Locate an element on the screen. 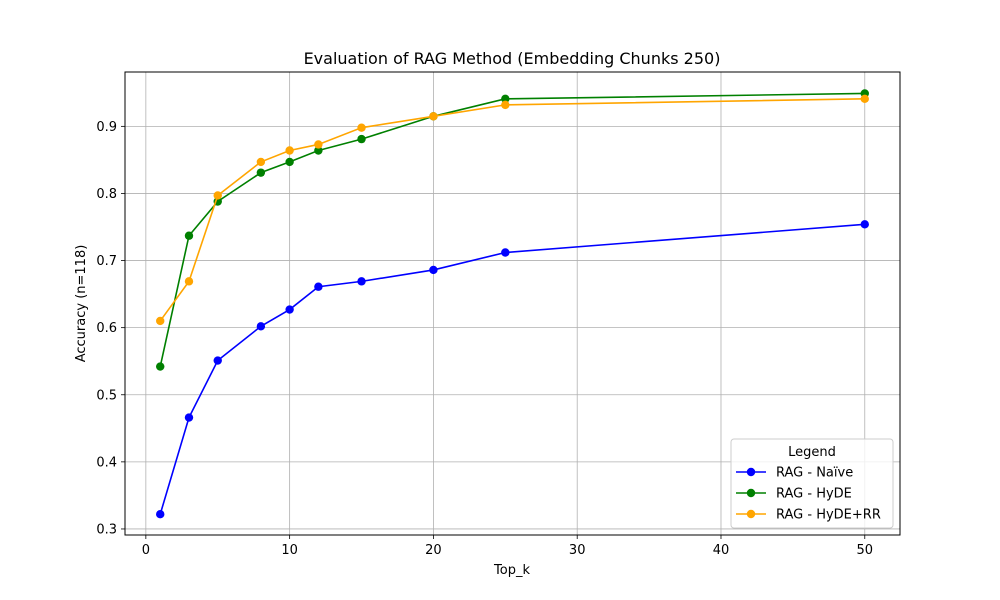 This screenshot has height=600, width=1000. legend-item: RAG - HyDE+RR is located at coordinates (808, 515).